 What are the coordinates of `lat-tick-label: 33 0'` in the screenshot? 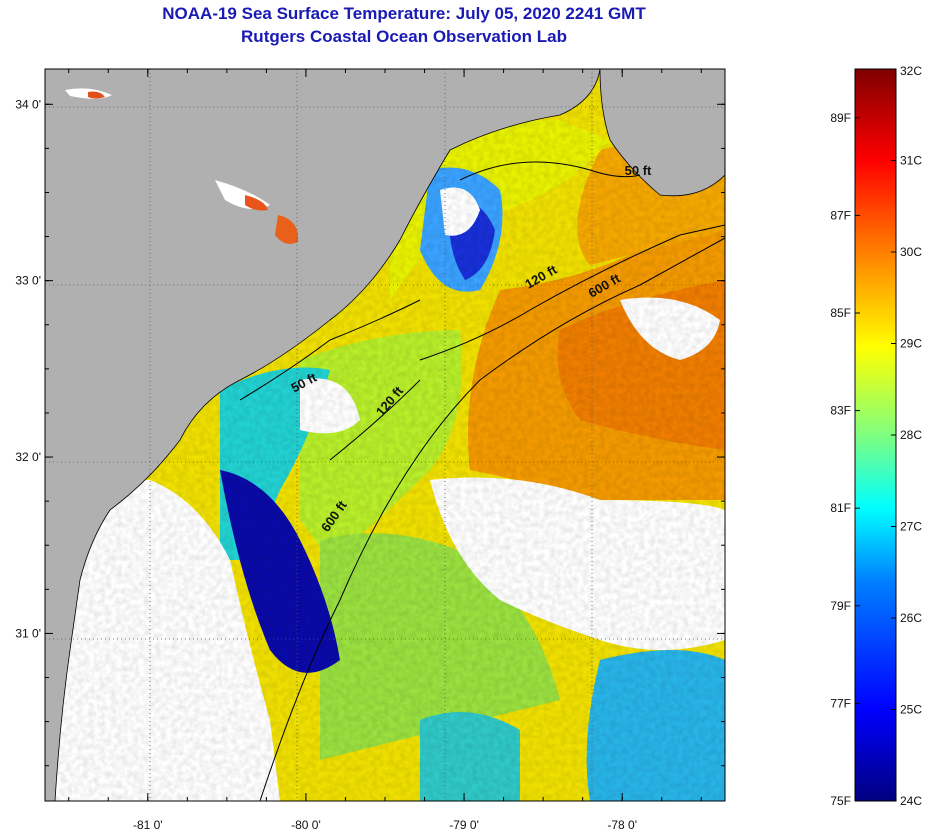 It's located at (28, 281).